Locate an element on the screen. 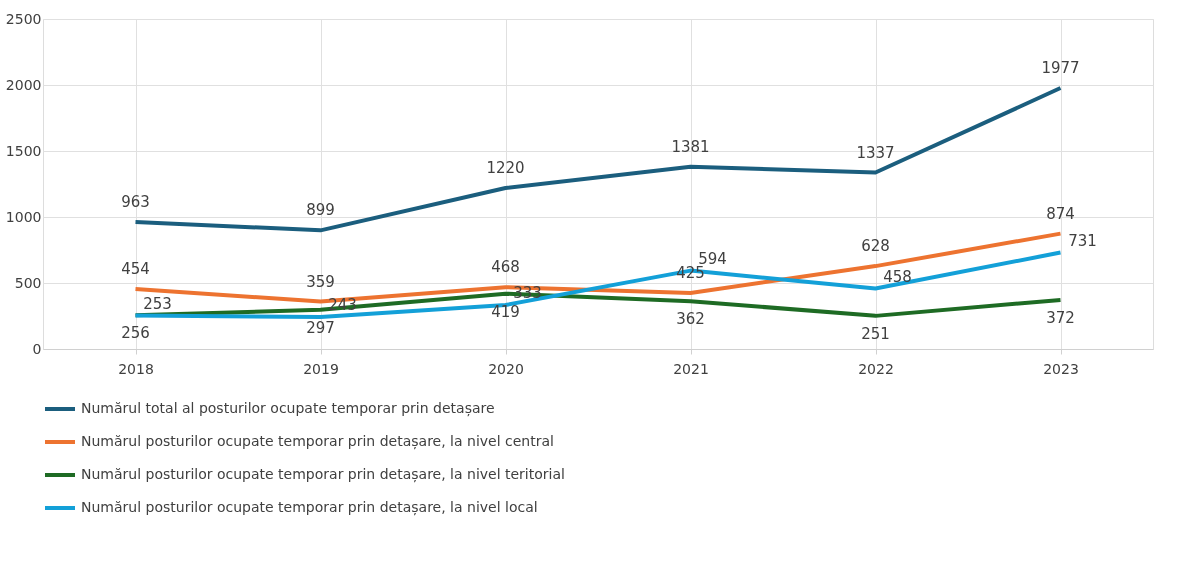 This screenshot has height=575, width=1195. legend-label: Numărul total al posturilor ocupate temporar prin detașare is located at coordinates (288, 408).